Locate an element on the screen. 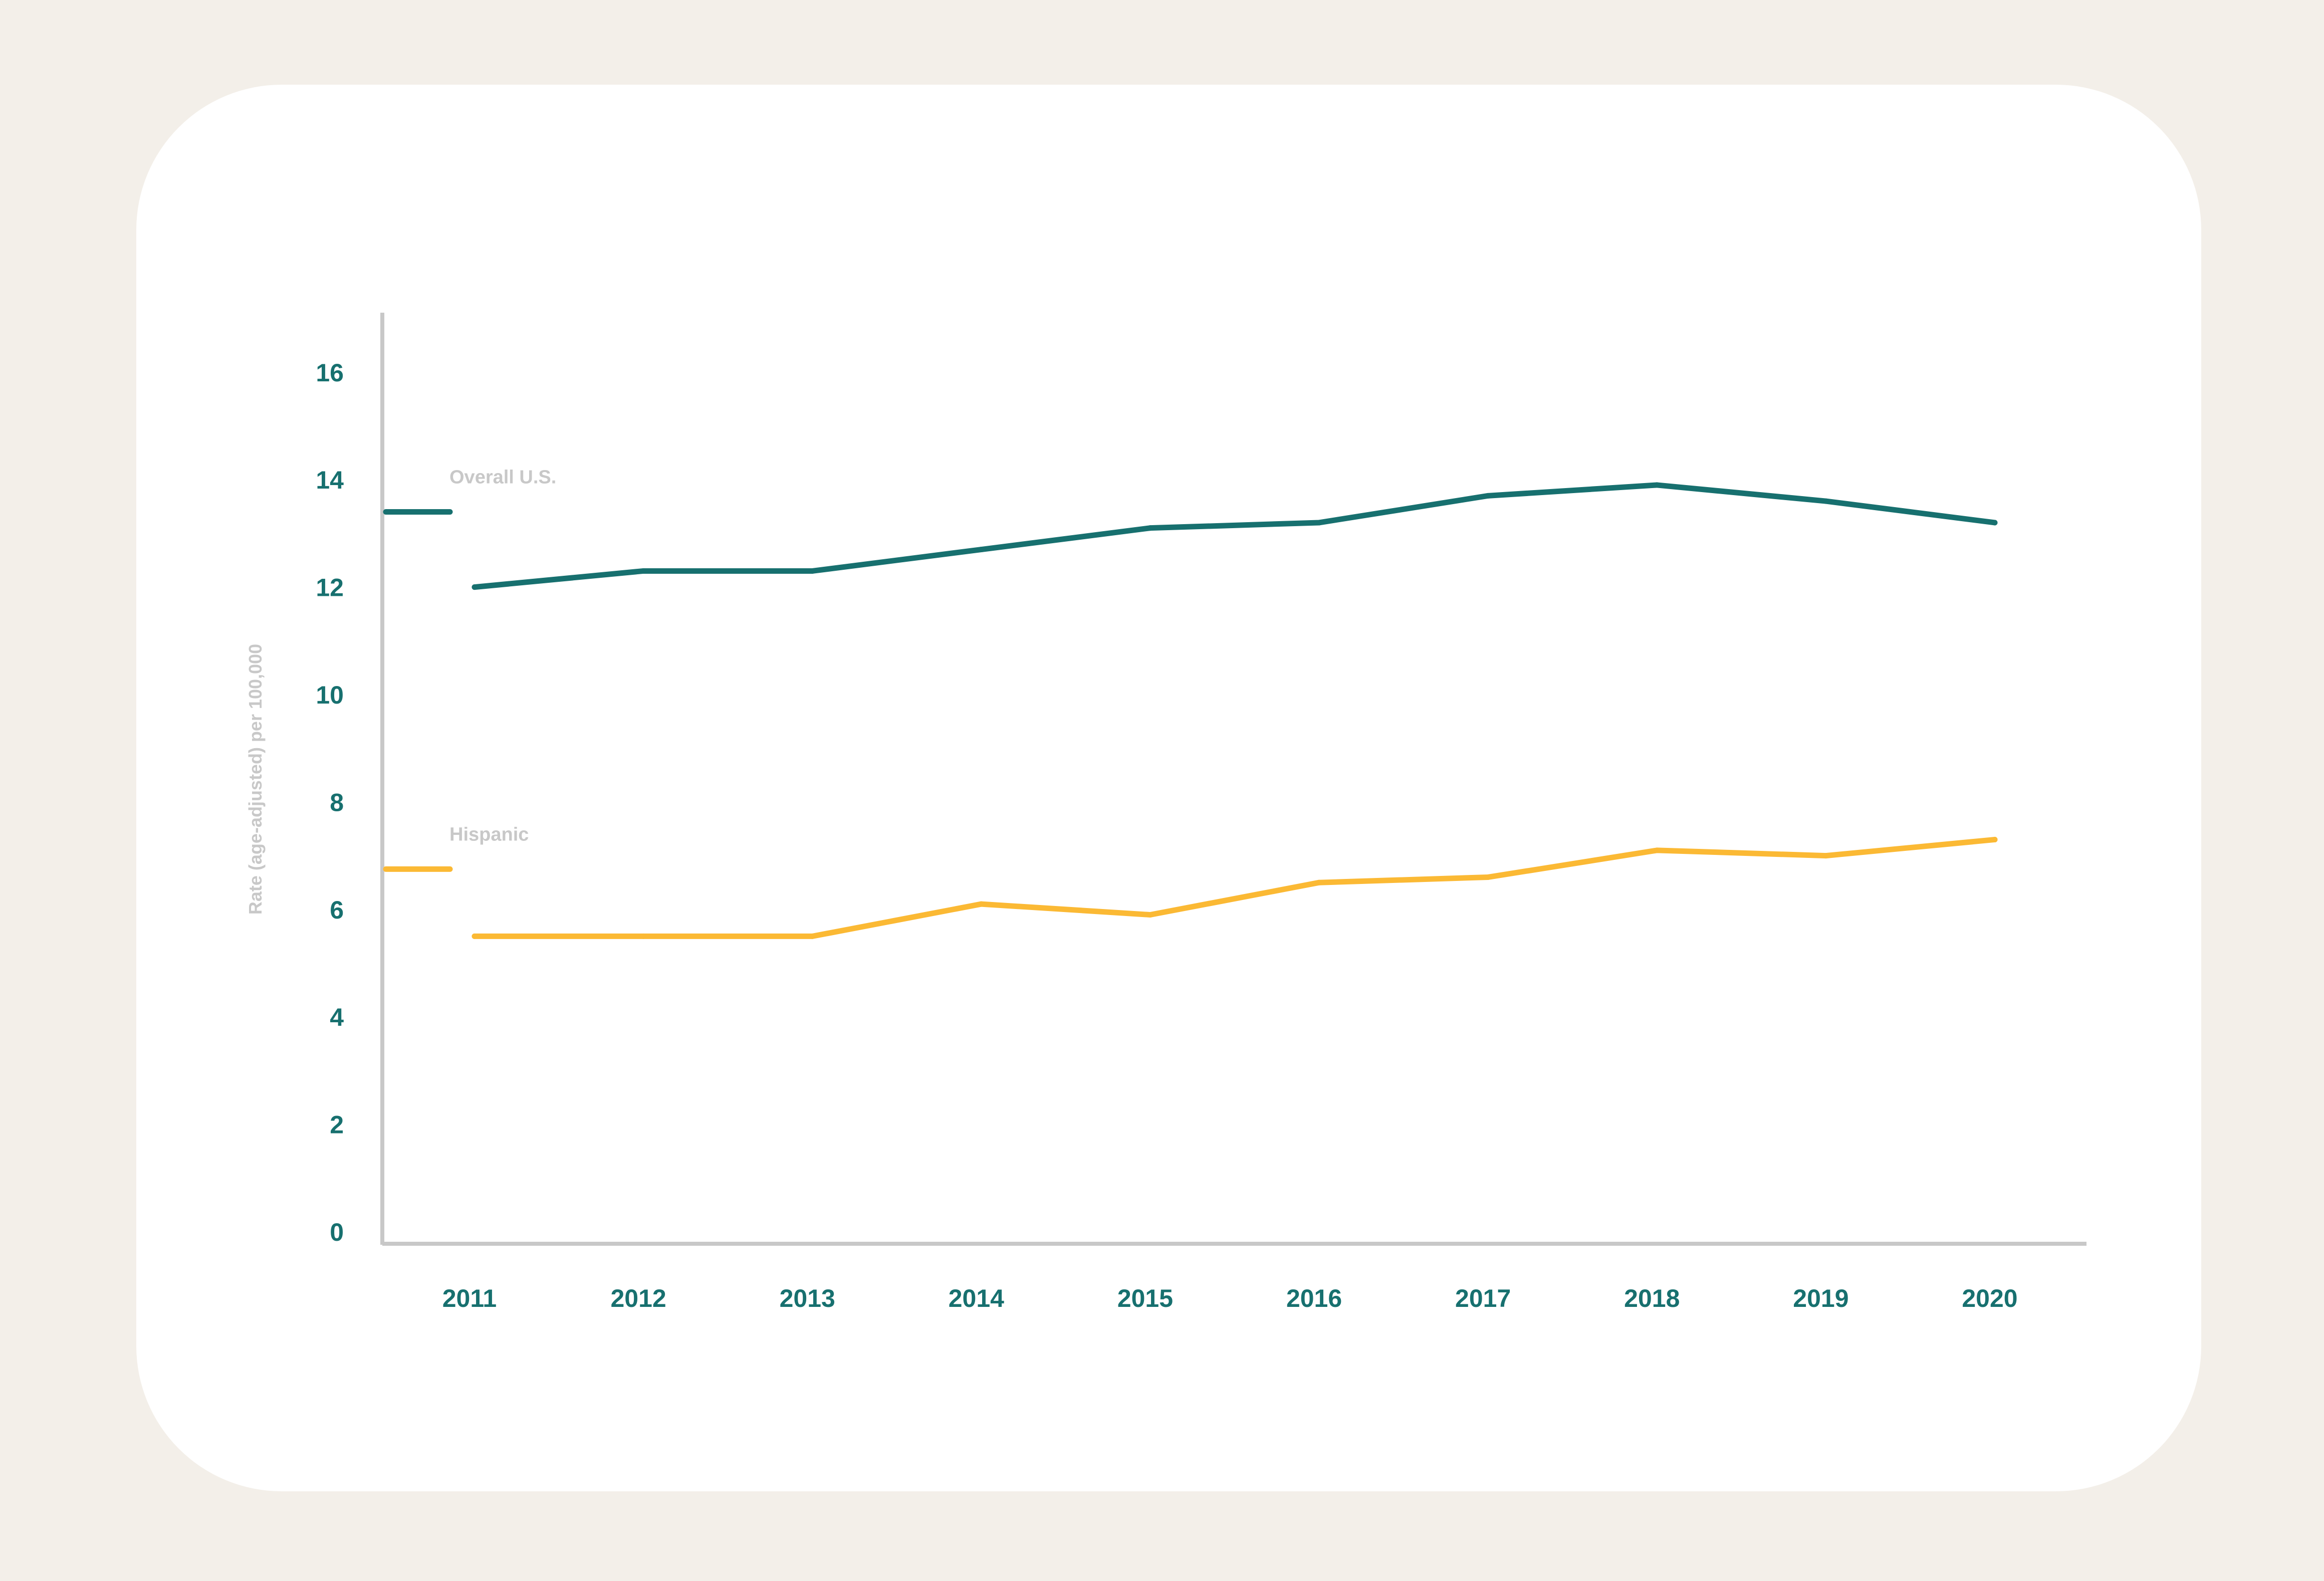  y-tick-label: 14 is located at coordinates (330, 480).